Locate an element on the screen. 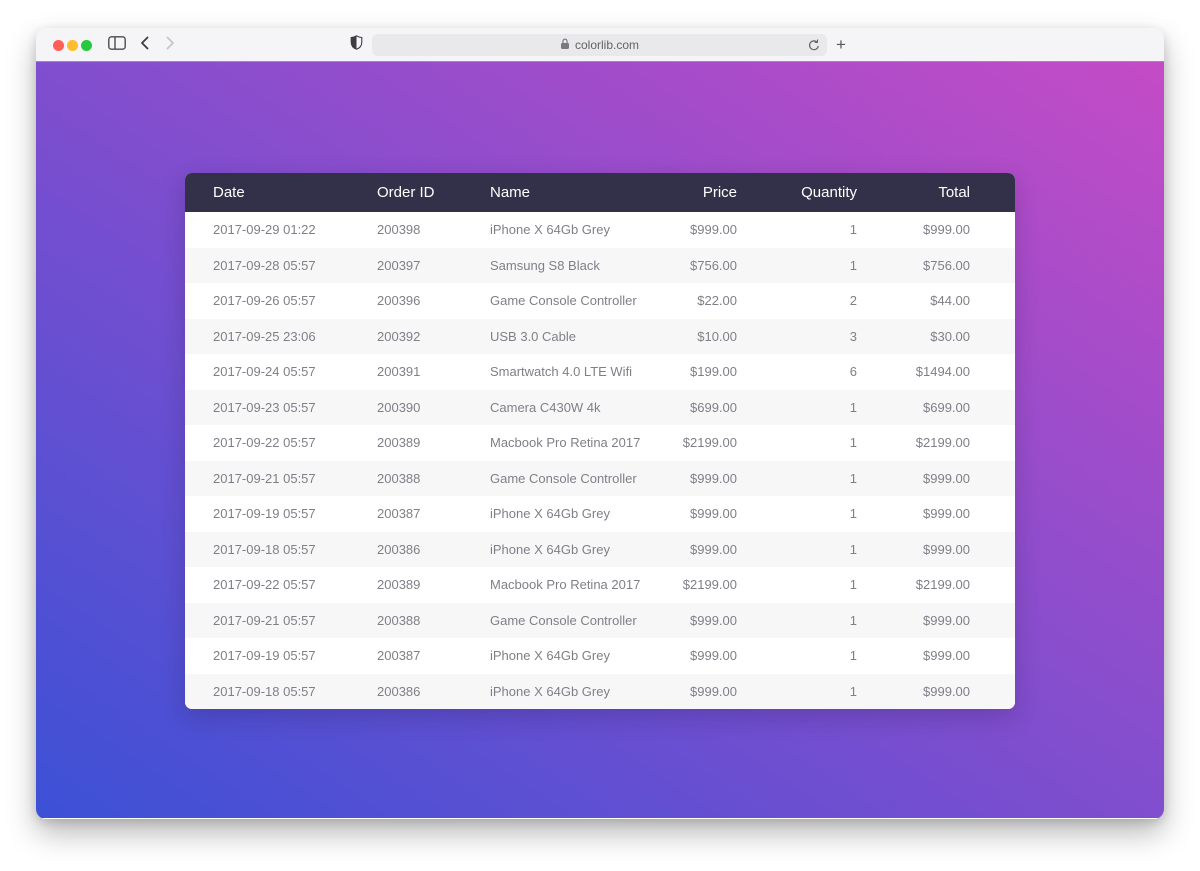 The width and height of the screenshot is (1200, 871). cell-quantity: 3 is located at coordinates (853, 336).